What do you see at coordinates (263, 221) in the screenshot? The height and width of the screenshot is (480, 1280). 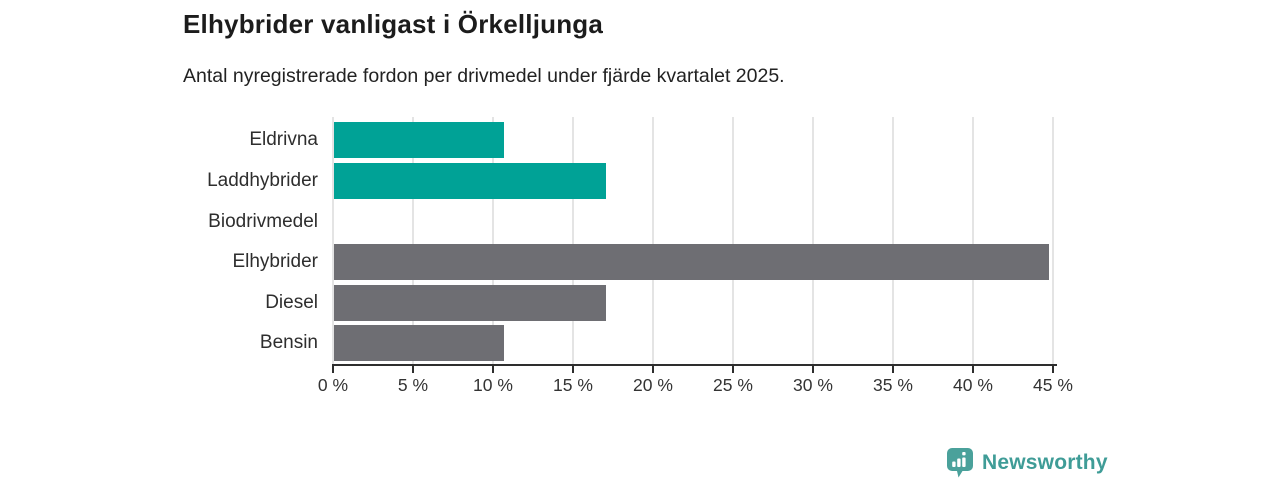 I see `category-label: Biodrivmedel` at bounding box center [263, 221].